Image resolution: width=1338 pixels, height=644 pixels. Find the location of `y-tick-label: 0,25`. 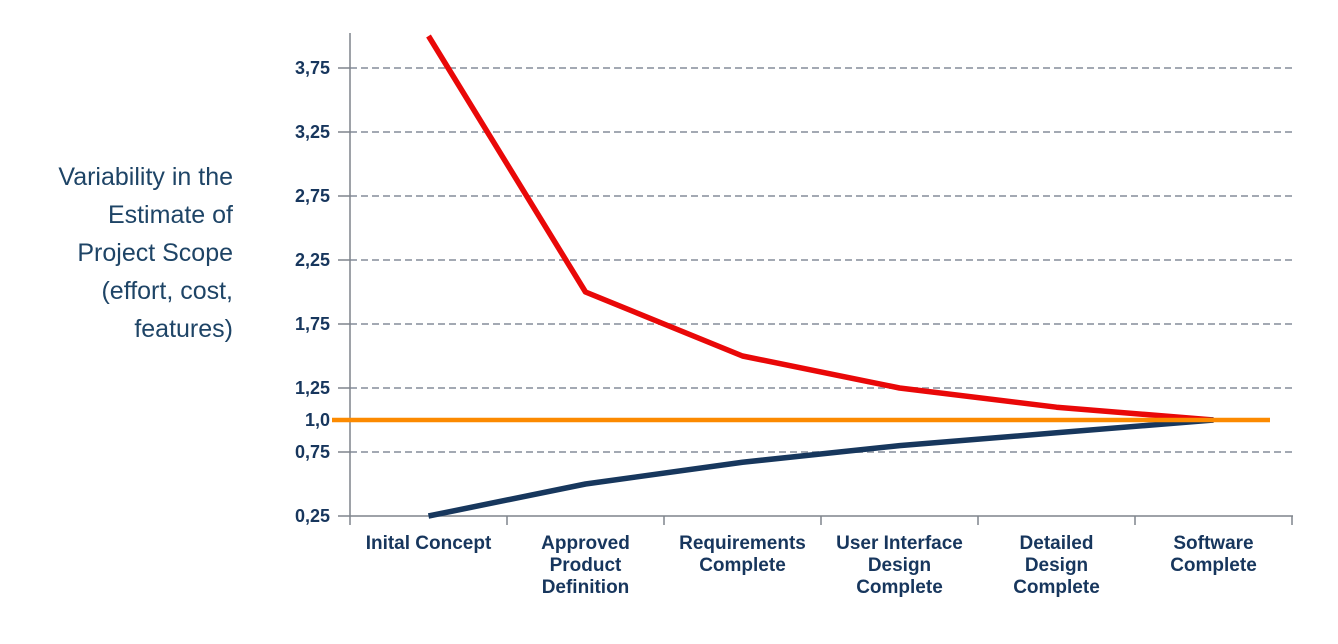

y-tick-label: 0,25 is located at coordinates (312, 516).